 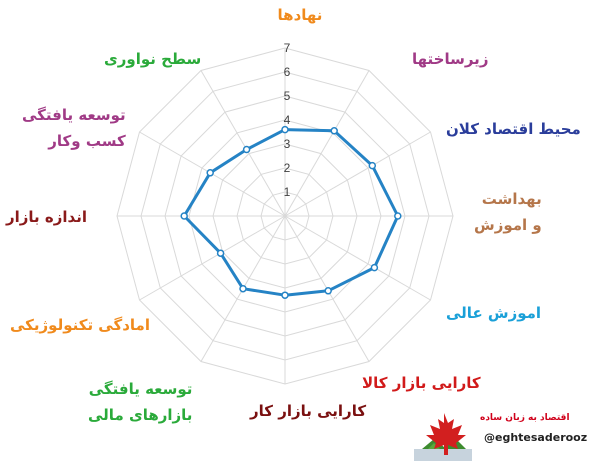 What do you see at coordinates (140, 415) in the screenshot?
I see `category-label-line: بازارهای مالی` at bounding box center [140, 415].